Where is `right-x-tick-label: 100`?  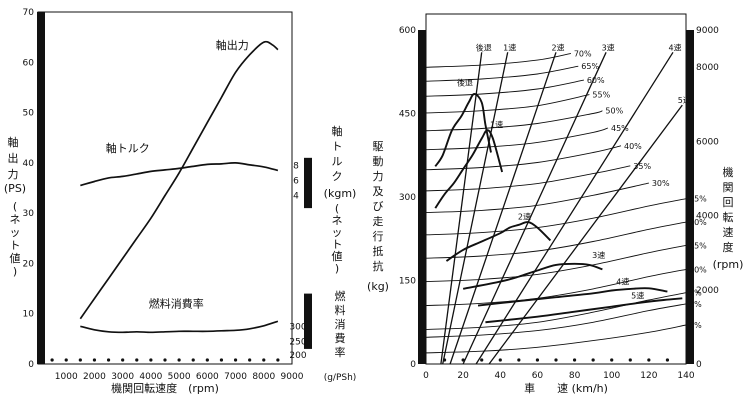 right-x-tick-label: 100 is located at coordinates (611, 376).